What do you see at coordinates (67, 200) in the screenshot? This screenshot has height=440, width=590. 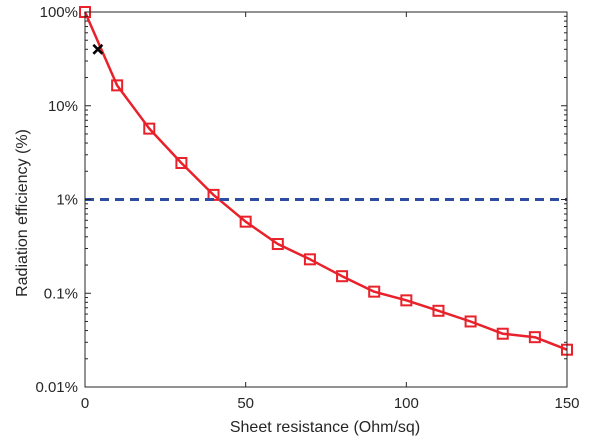 I see `y-tick-label: 1%` at bounding box center [67, 200].